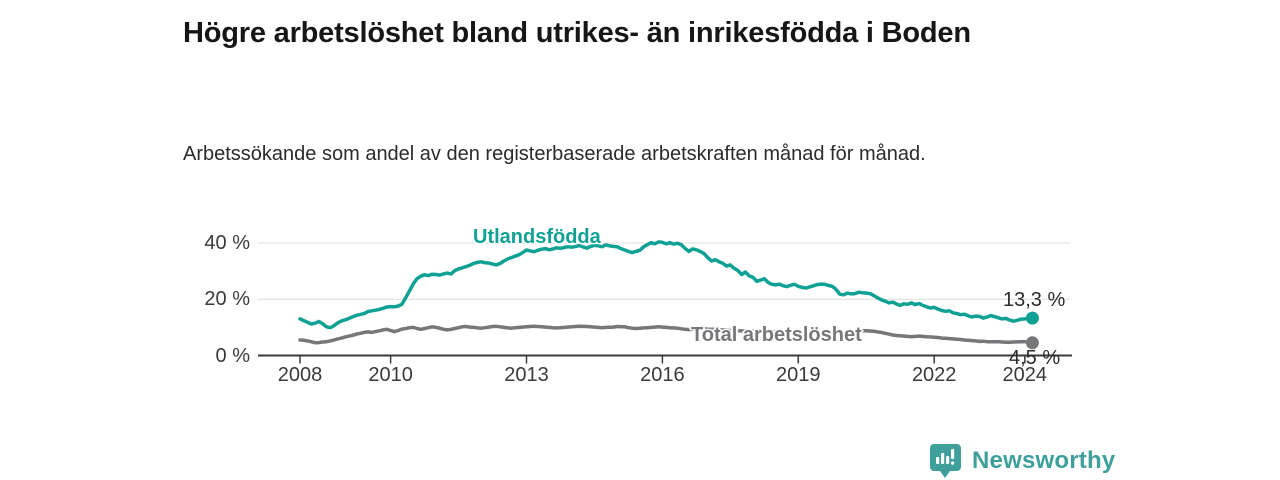 This screenshot has width=1280, height=480. I want to click on x-axis-label-2010: 2010, so click(390, 375).